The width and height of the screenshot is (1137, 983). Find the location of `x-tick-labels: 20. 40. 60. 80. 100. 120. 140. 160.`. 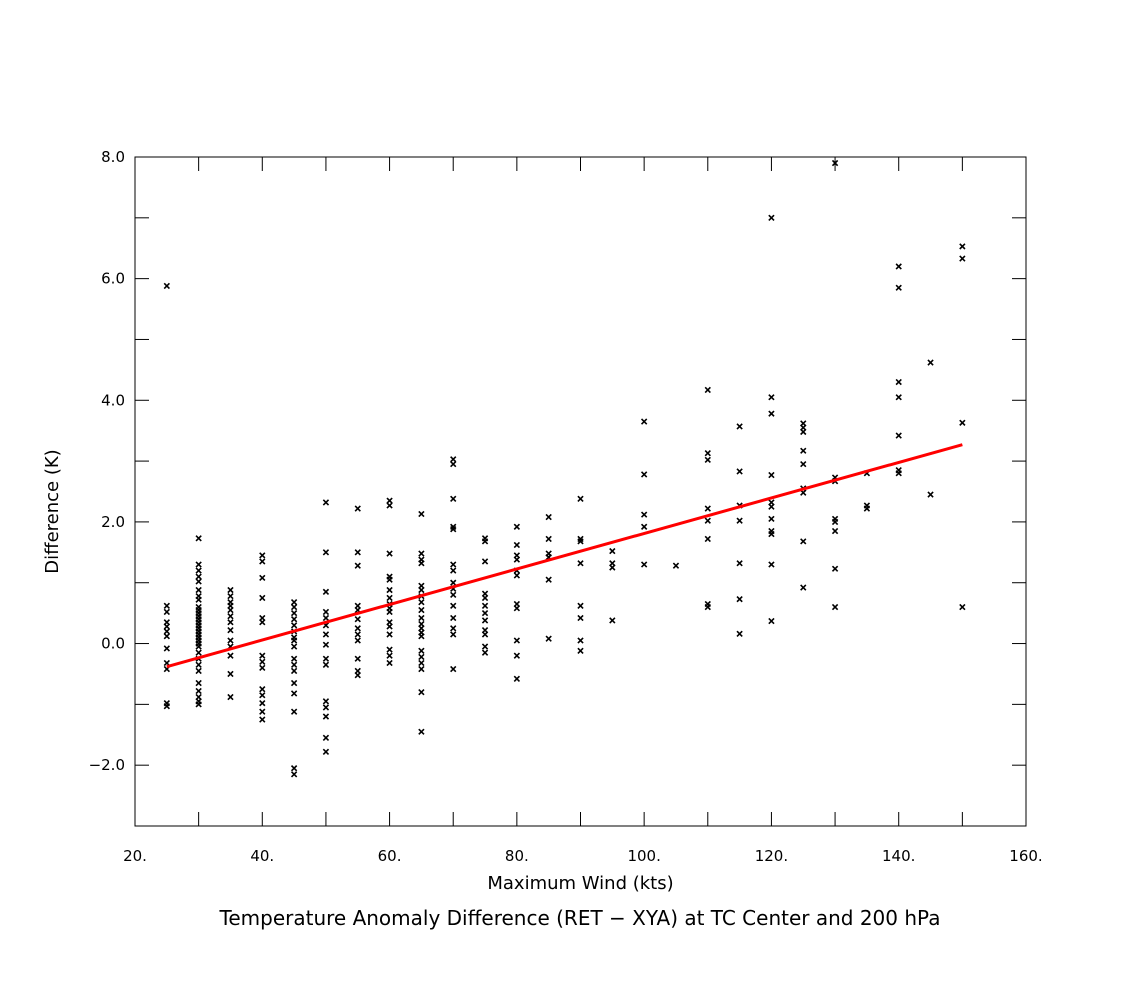

x-tick-labels: 20. 40. 60. 80. 100. 120. 140. 160. is located at coordinates (583, 856).